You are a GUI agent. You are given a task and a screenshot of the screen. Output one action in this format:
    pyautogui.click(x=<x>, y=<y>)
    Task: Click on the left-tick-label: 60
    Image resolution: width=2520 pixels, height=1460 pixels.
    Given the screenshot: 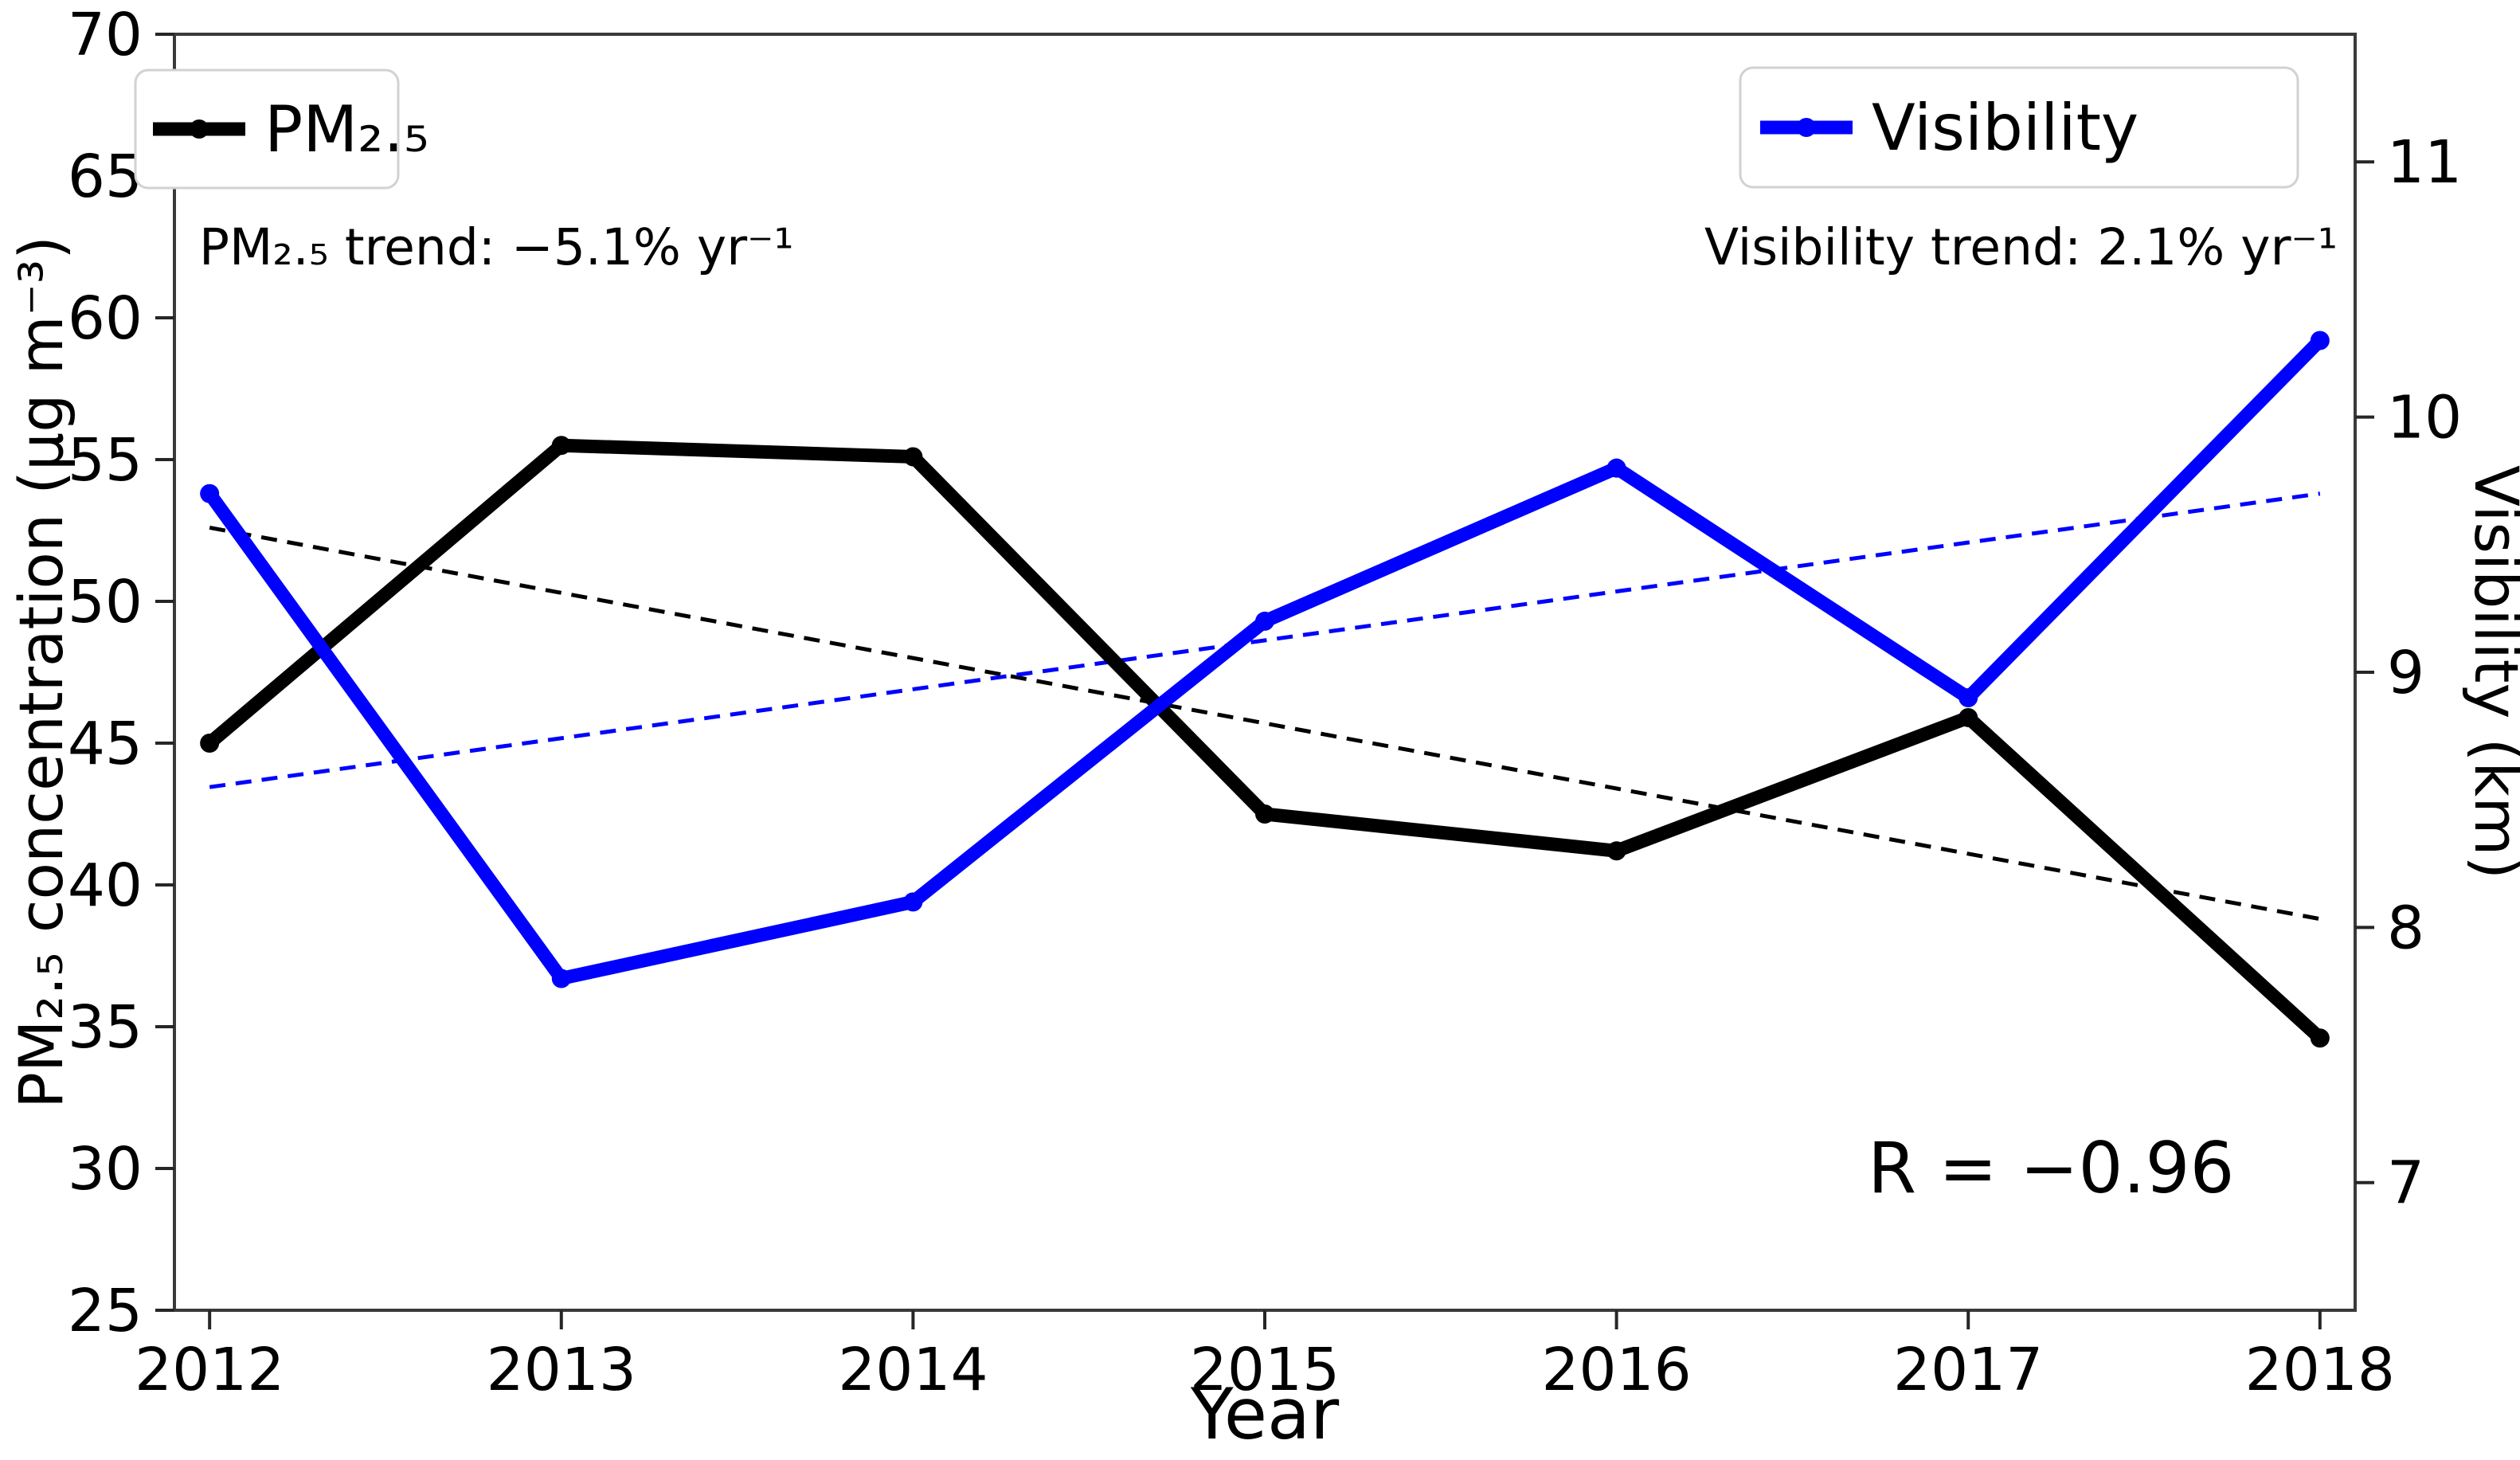 What is the action you would take?
    pyautogui.click(x=105, y=318)
    